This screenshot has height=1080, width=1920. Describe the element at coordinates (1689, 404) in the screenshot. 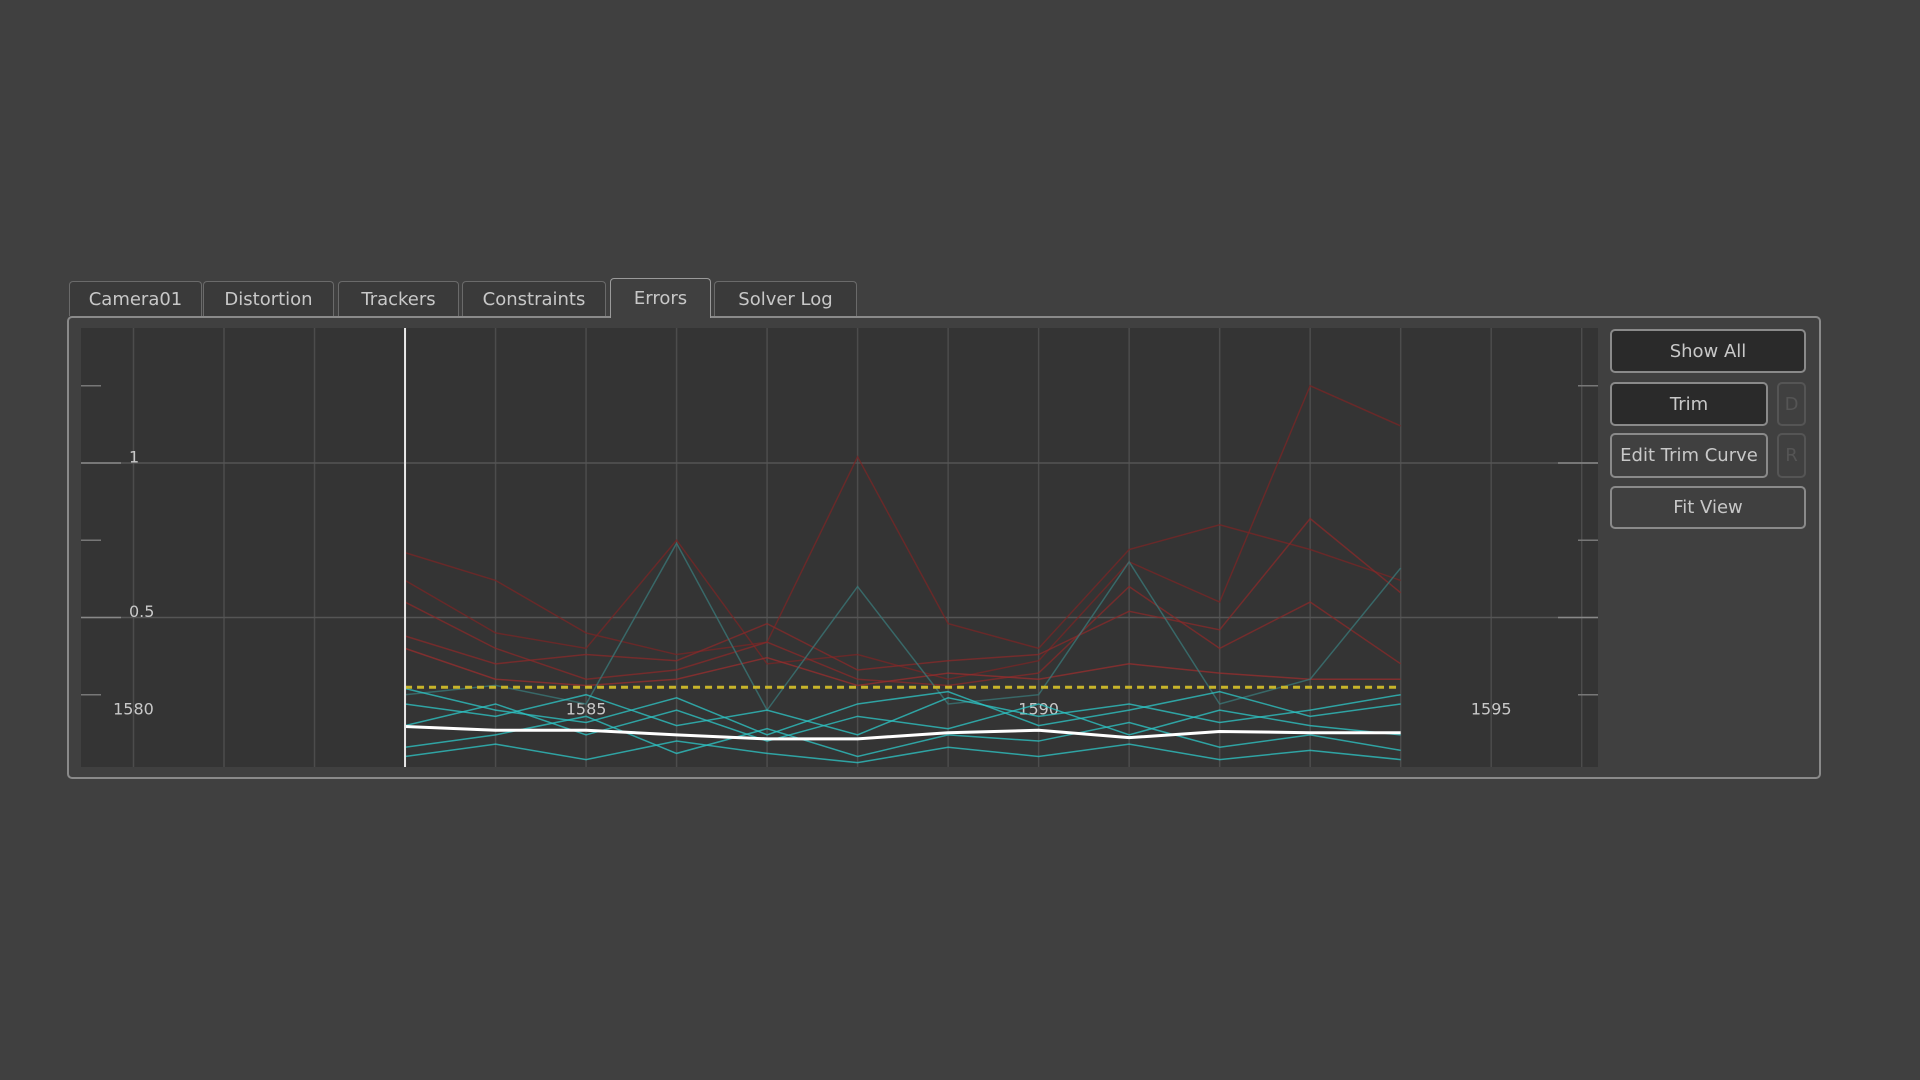

I see `trim-button: Trim` at that location.